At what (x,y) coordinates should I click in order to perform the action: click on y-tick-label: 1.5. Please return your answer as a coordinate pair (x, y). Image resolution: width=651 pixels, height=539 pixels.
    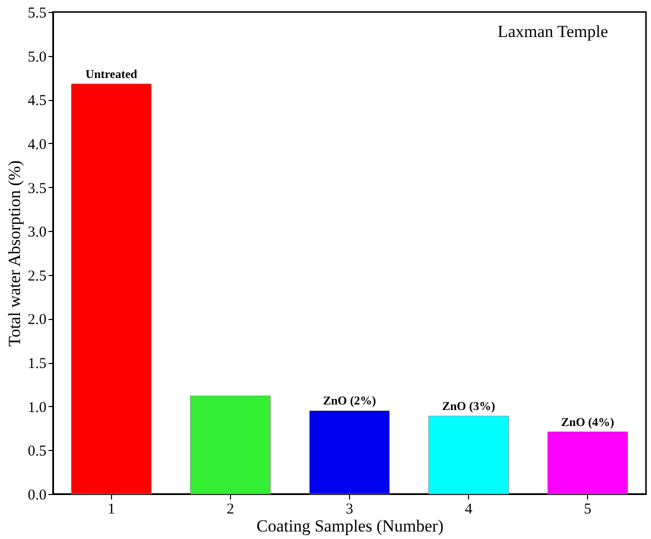
    Looking at the image, I should click on (37, 364).